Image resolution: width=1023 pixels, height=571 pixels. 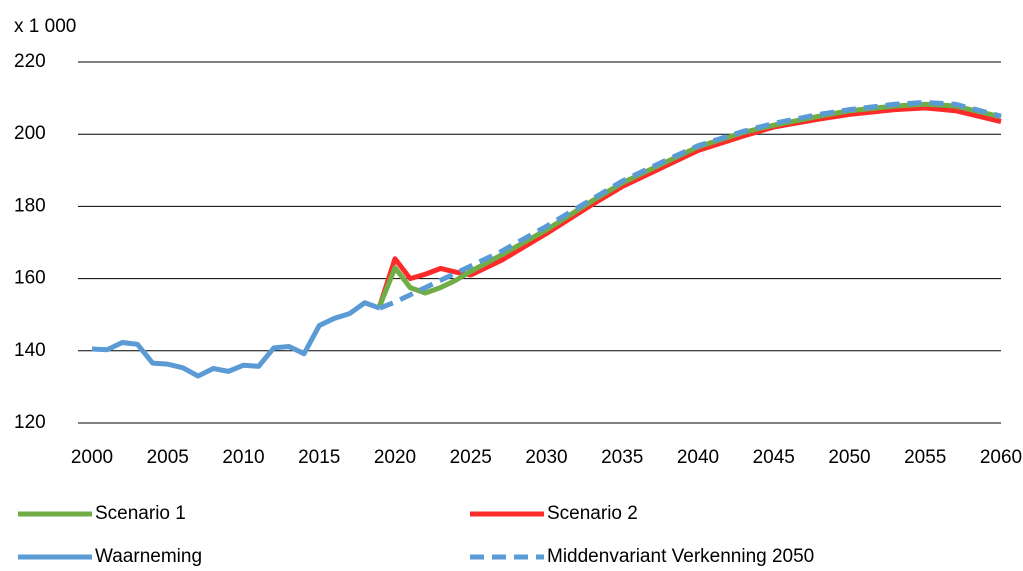 I want to click on legend-label: Middenvariant Verkenning 2050, so click(x=680, y=556).